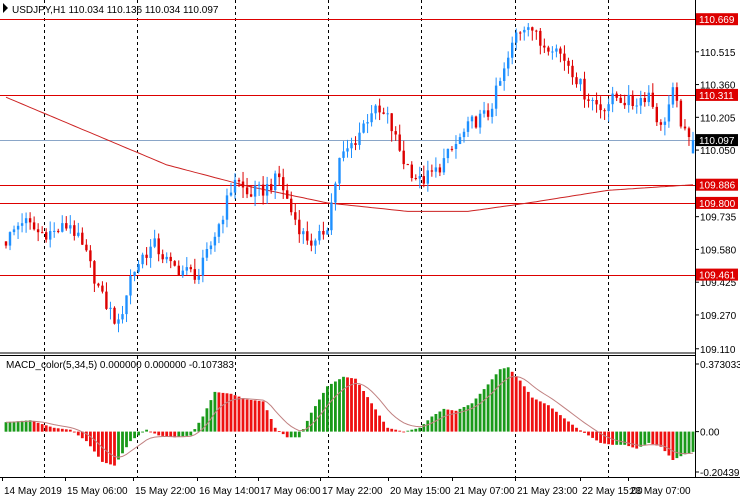 The width and height of the screenshot is (740, 500). Describe the element at coordinates (5, 8) in the screenshot. I see `collapse-triangle-icon` at that location.